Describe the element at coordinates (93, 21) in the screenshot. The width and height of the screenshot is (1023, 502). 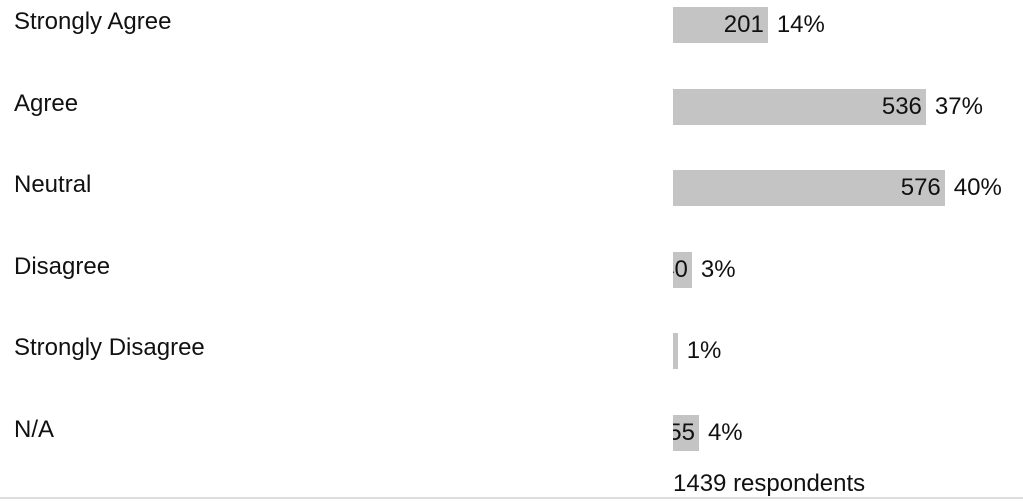
I see `row-label: Strongly Agree` at that location.